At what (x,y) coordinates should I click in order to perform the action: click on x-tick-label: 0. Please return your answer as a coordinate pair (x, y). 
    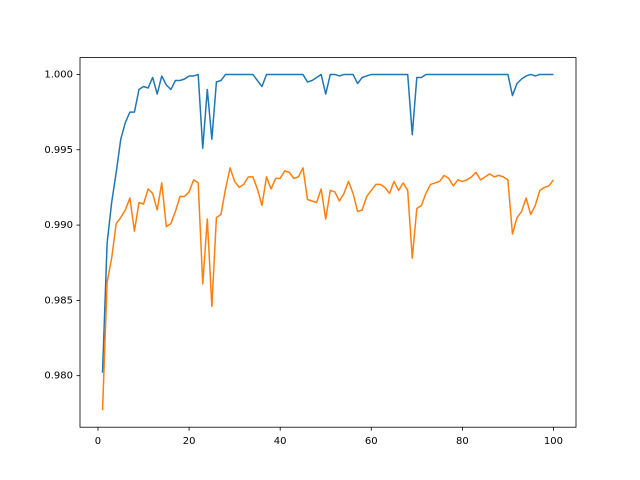
    Looking at the image, I should click on (98, 441).